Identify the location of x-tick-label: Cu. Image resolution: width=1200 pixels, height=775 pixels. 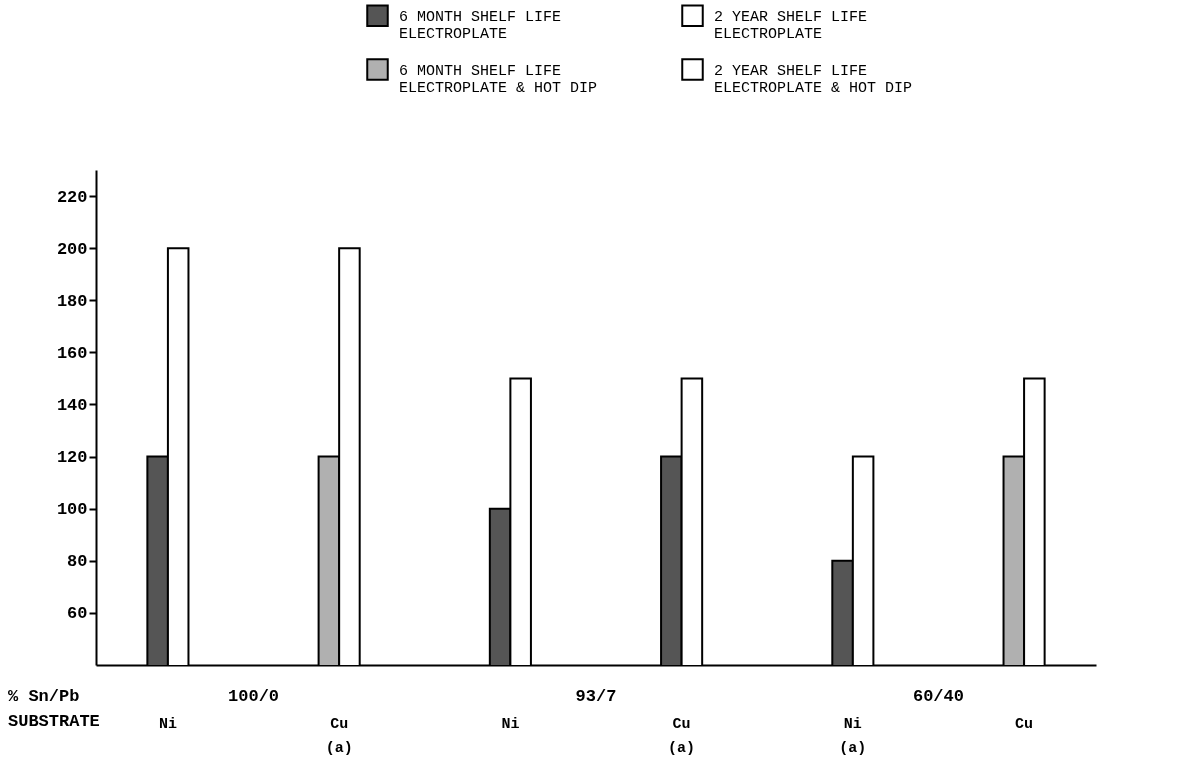
(1024, 724).